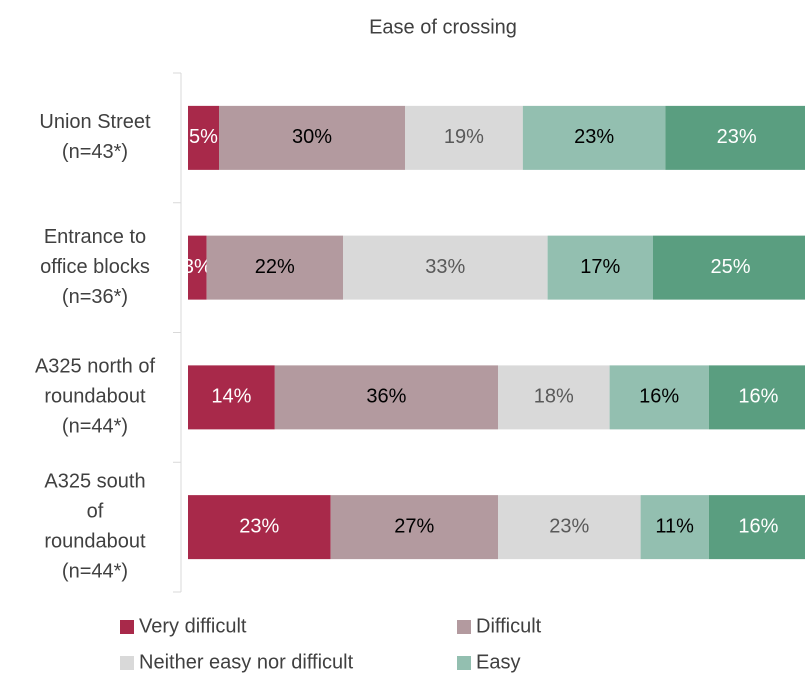 Image resolution: width=805 pixels, height=676 pixels. What do you see at coordinates (95, 367) in the screenshot?
I see `category-label: A325 north of` at bounding box center [95, 367].